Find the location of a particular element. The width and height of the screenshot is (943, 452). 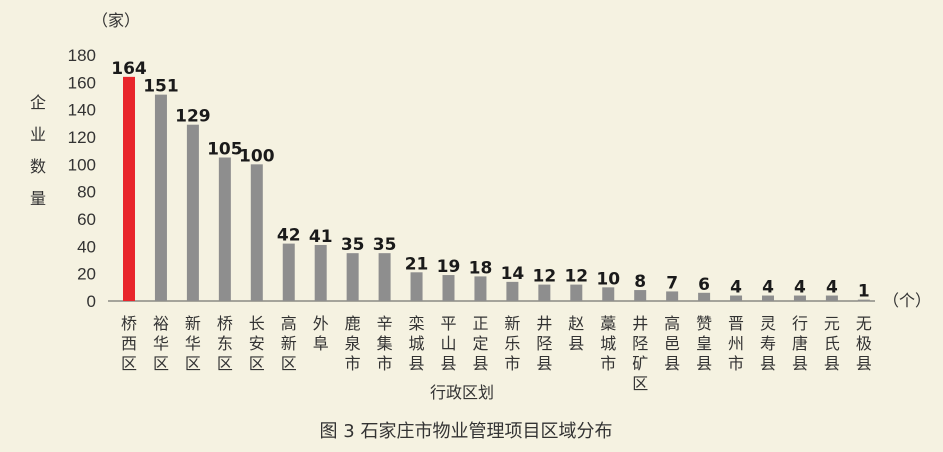

category-label: 灵寿县 is located at coordinates (768, 343).